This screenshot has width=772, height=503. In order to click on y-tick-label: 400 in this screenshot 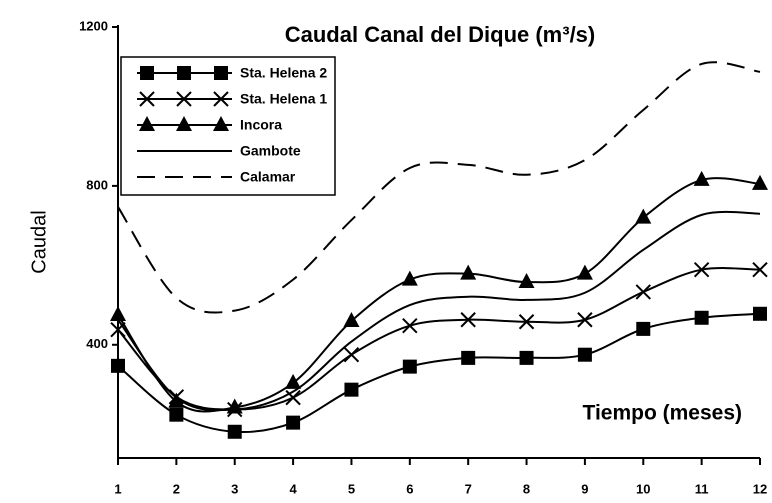, I will do `click(97, 343)`.